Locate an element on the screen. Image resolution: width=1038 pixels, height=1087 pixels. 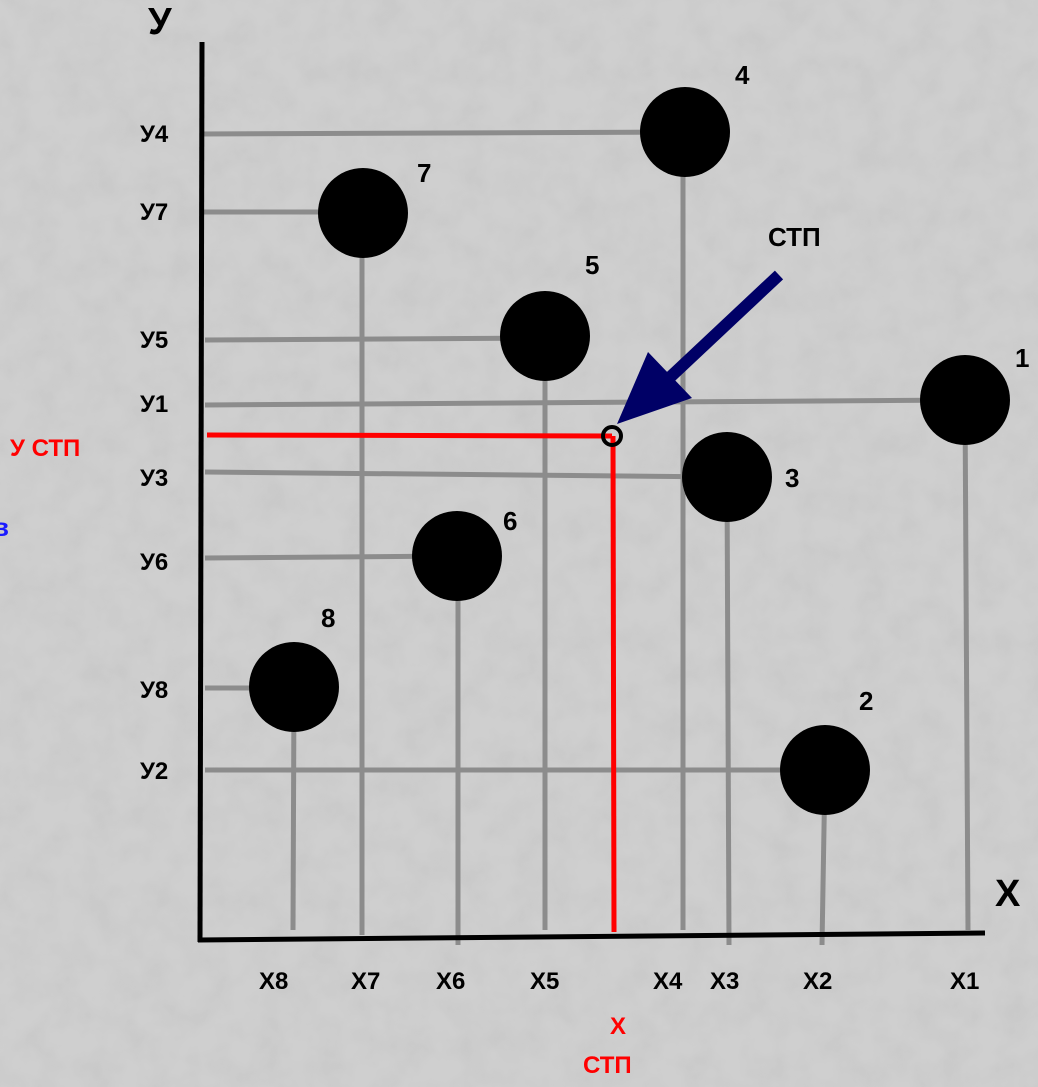
point-number-6: 6 is located at coordinates (510, 521).